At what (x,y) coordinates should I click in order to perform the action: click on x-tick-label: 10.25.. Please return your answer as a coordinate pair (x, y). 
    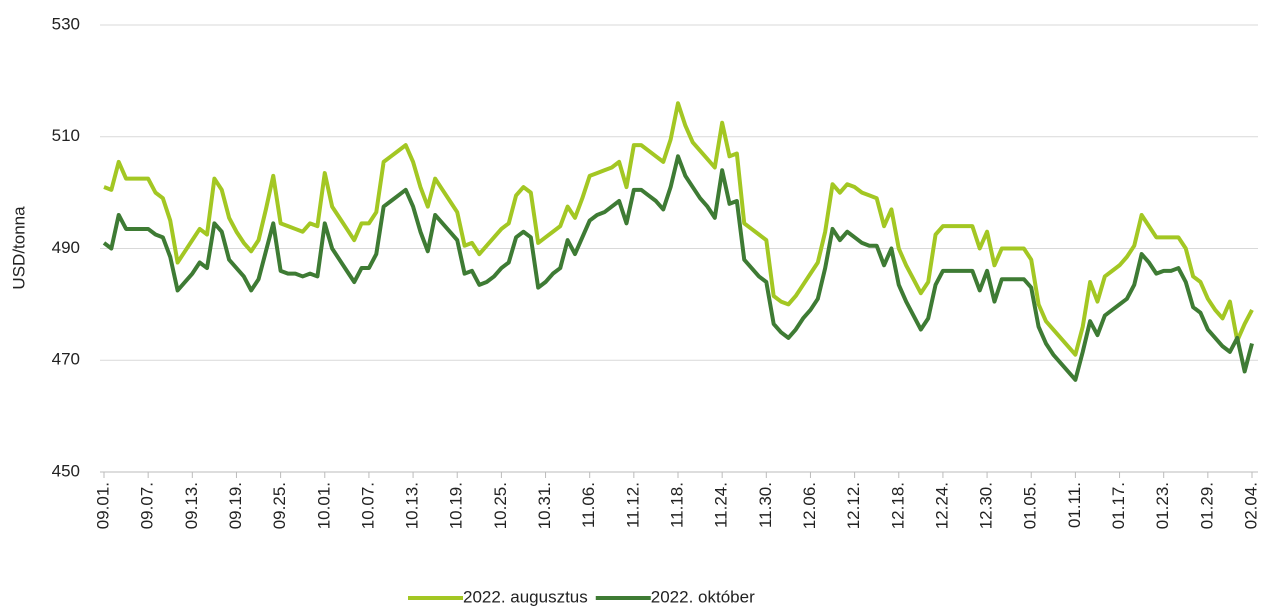
    Looking at the image, I should click on (500, 505).